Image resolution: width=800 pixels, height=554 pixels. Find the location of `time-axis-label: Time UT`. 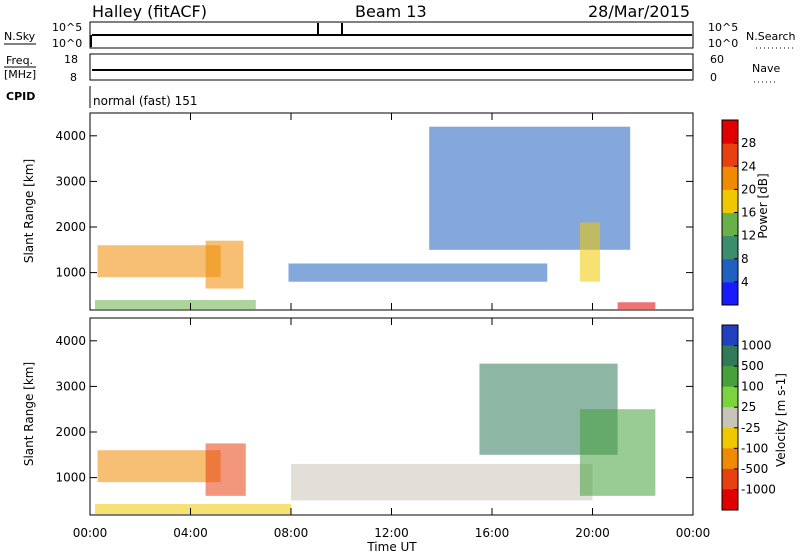

time-axis-label: Time UT is located at coordinates (391, 547).